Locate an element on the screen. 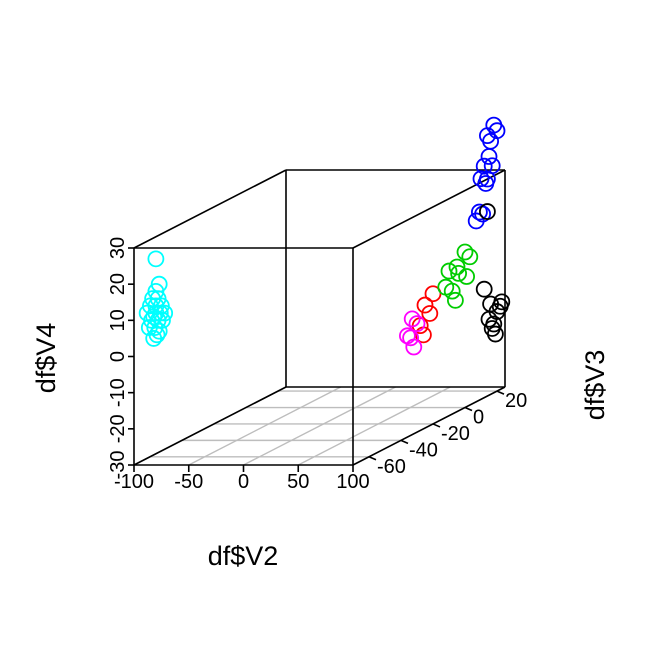  z-tick-label: 20 is located at coordinates (118, 284).